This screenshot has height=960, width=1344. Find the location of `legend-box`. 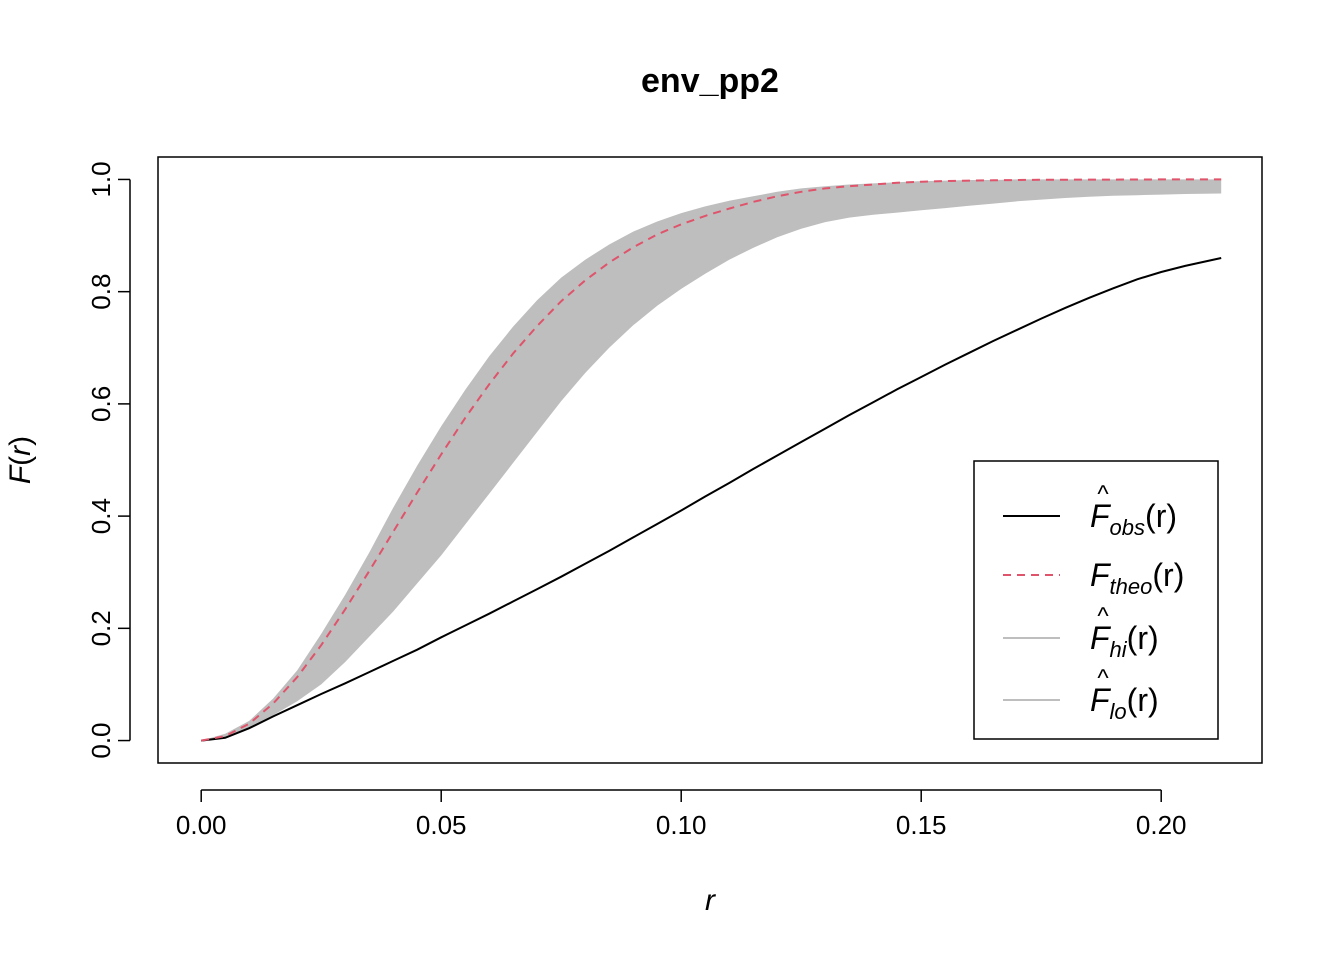

legend-box is located at coordinates (1096, 600).